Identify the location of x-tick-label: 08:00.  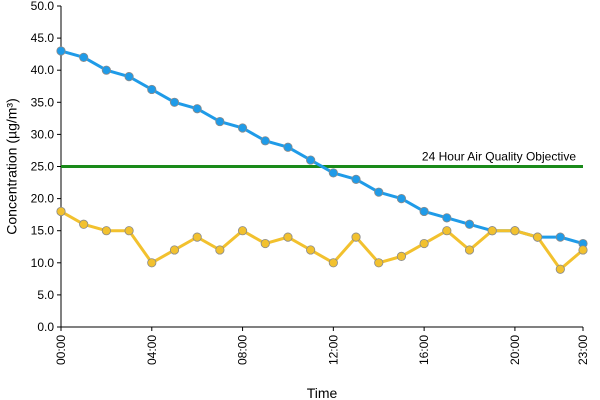
(243, 350).